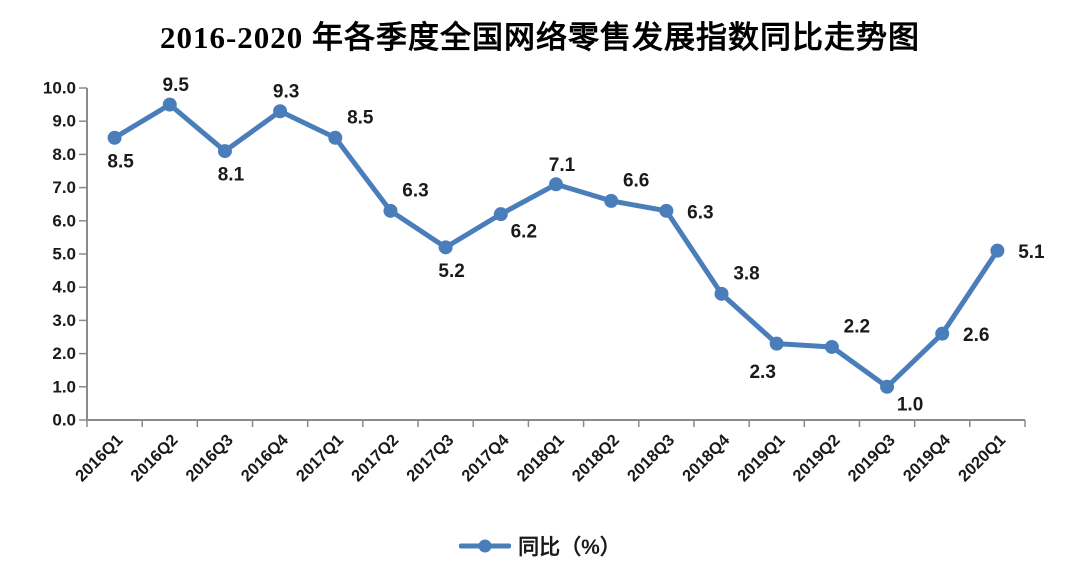  Describe the element at coordinates (651, 458) in the screenshot. I see `x-tick-label: 2018Q3` at that location.